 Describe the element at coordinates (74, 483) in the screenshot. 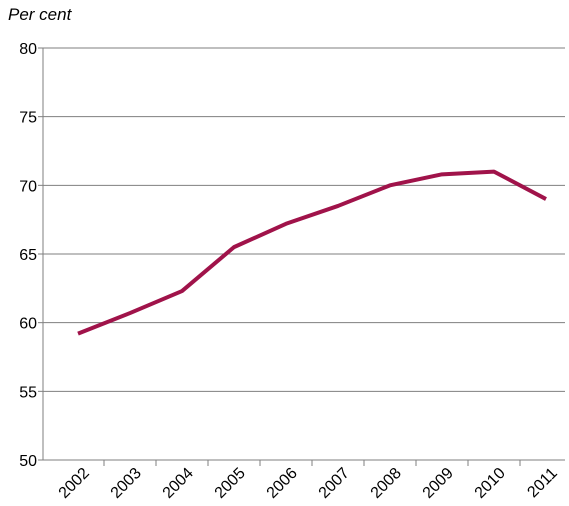

I see `x-tick-label: 2002` at that location.